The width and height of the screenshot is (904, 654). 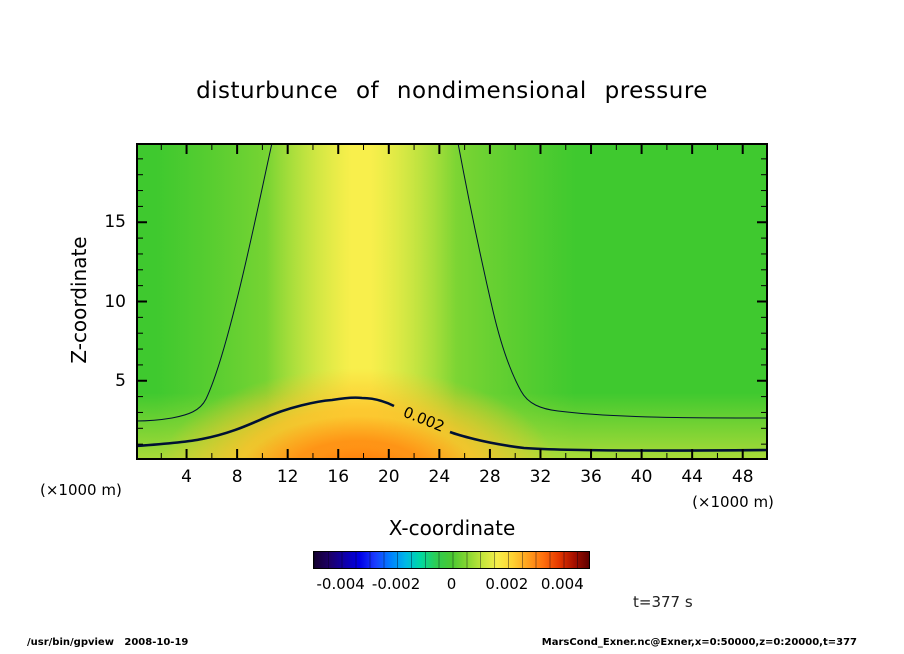 I want to click on x-axis-label: X-coordinate, so click(x=452, y=528).